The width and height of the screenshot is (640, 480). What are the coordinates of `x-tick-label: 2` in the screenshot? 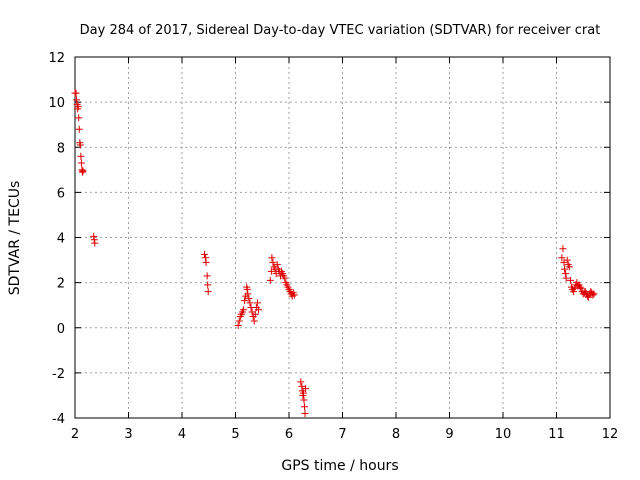 It's located at (75, 434).